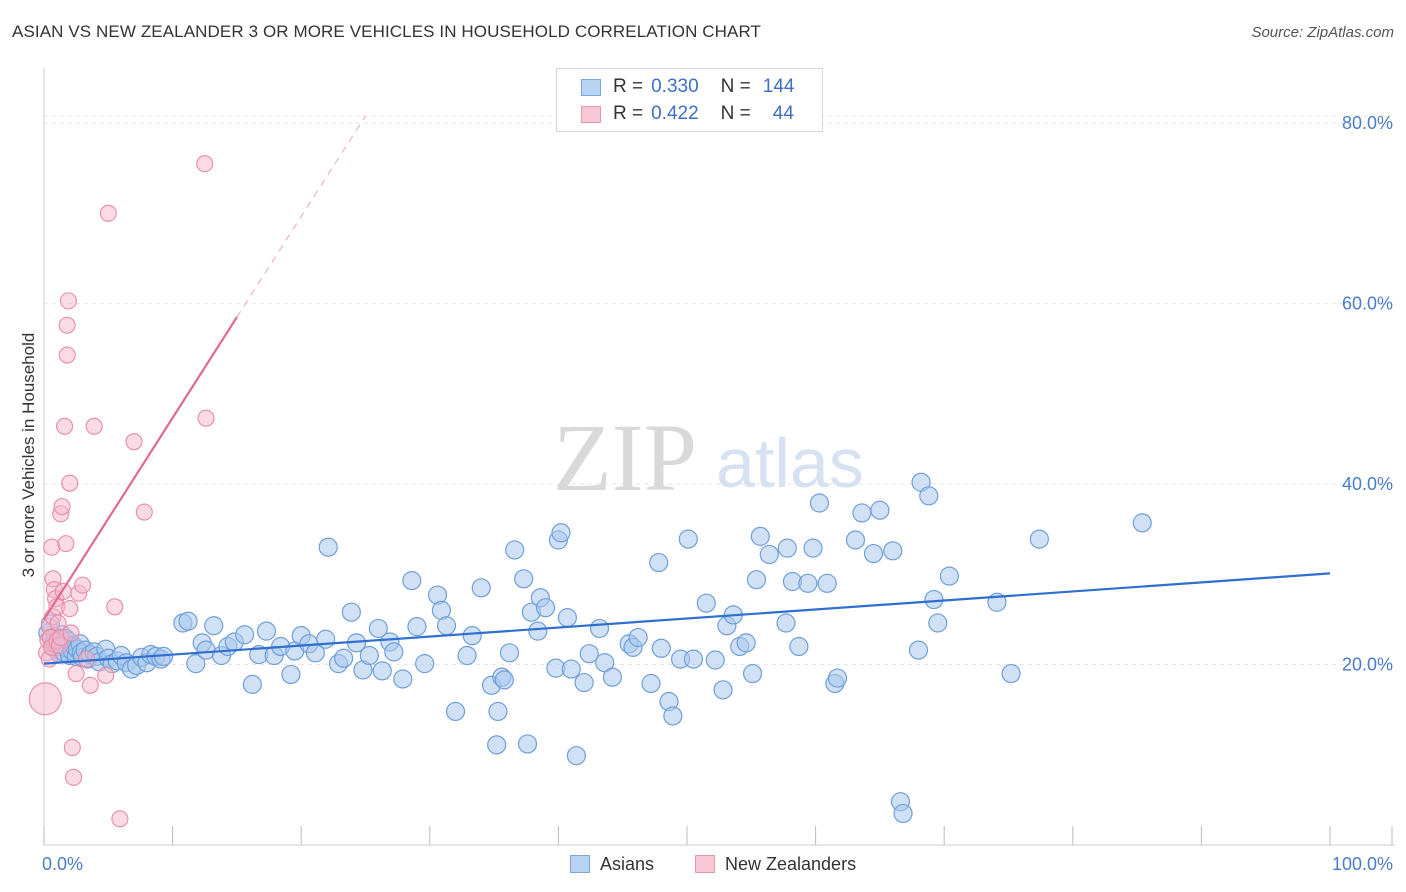 This screenshot has width=1406, height=892. Describe the element at coordinates (1367, 665) in the screenshot. I see `y-tick-label: 20.0%` at that location.